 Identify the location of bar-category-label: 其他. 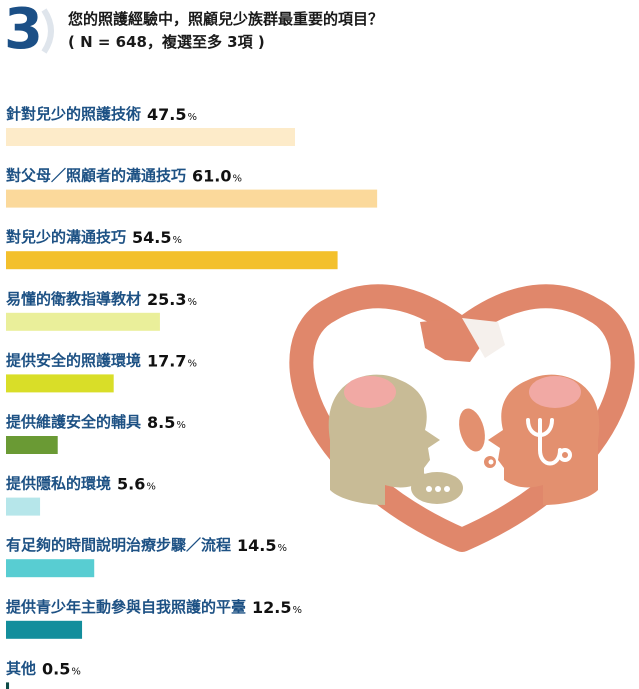
(21, 668).